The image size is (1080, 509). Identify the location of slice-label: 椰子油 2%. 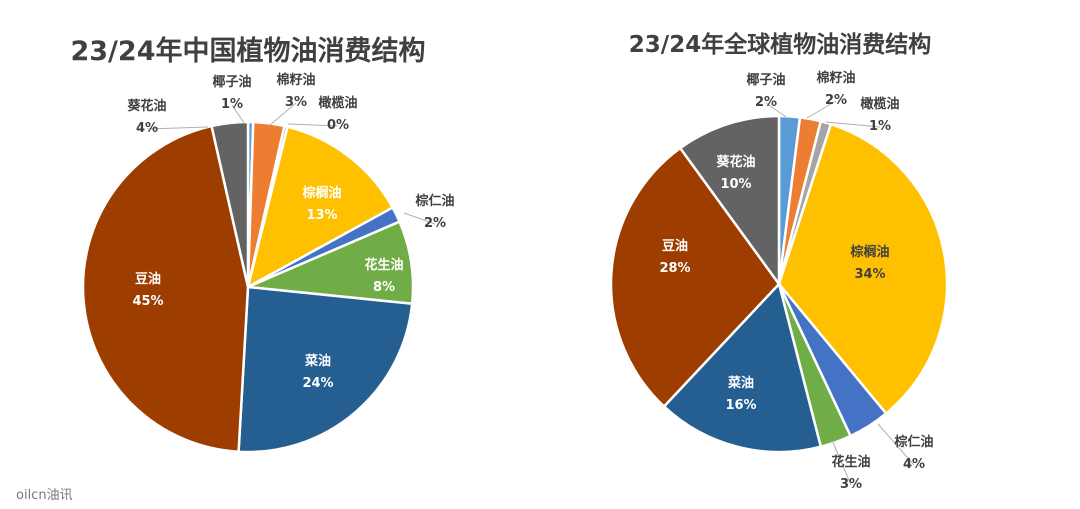
(765, 91).